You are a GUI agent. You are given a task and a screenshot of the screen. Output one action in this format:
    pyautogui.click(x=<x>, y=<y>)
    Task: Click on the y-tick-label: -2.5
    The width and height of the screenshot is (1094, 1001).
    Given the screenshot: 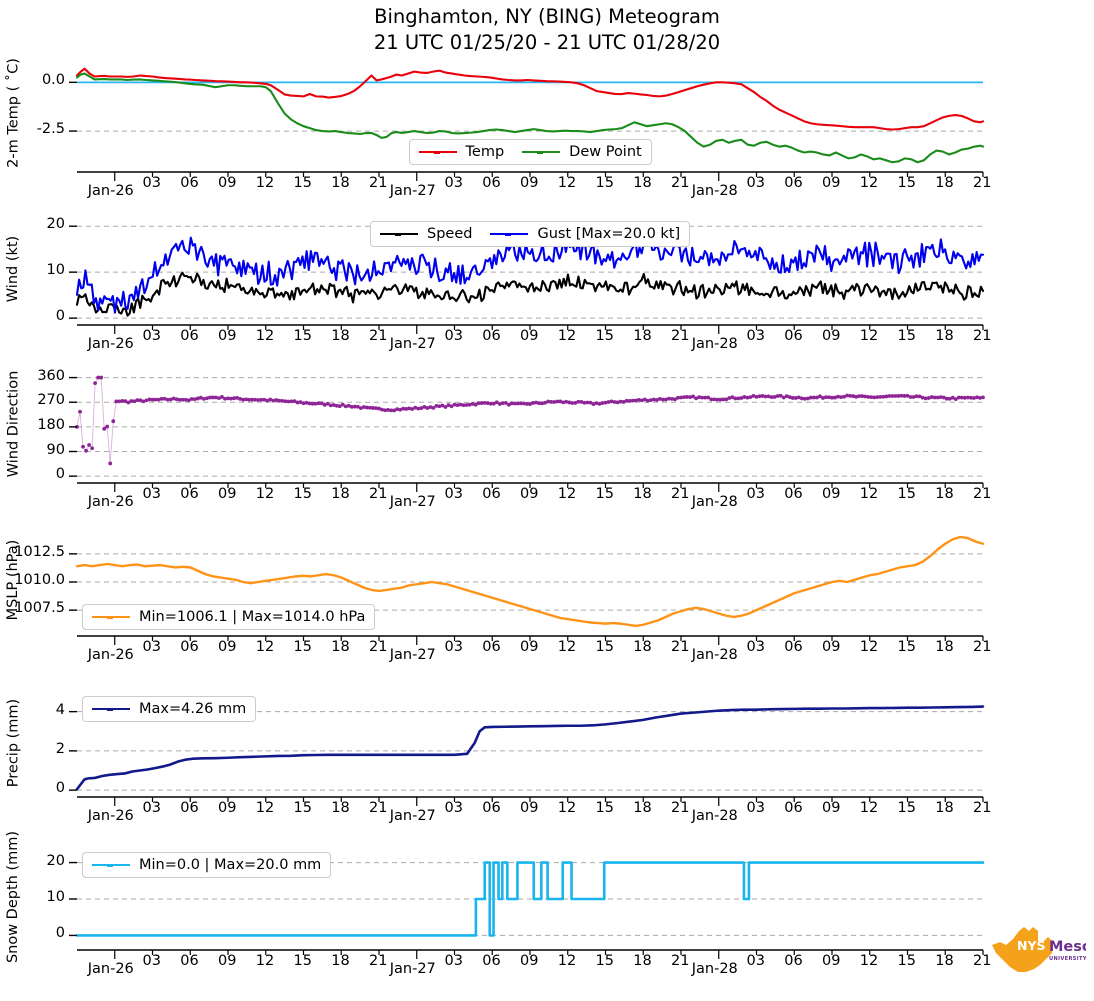 What is the action you would take?
    pyautogui.click(x=50, y=129)
    